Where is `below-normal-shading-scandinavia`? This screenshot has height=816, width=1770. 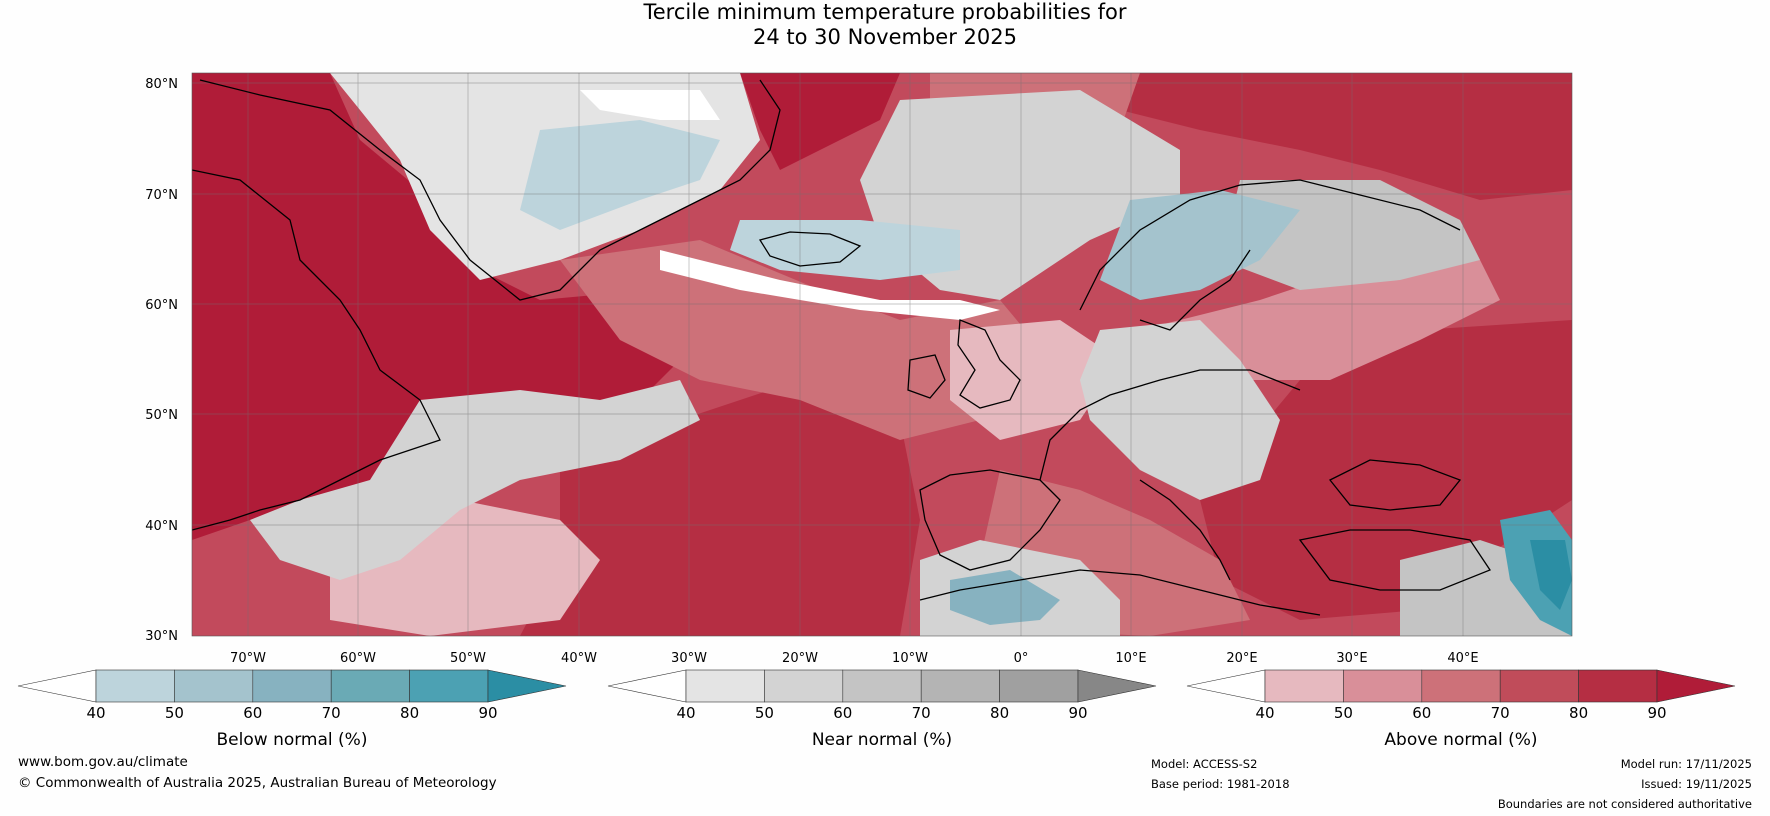
below-normal-shading-scandinavia is located at coordinates (1200, 245).